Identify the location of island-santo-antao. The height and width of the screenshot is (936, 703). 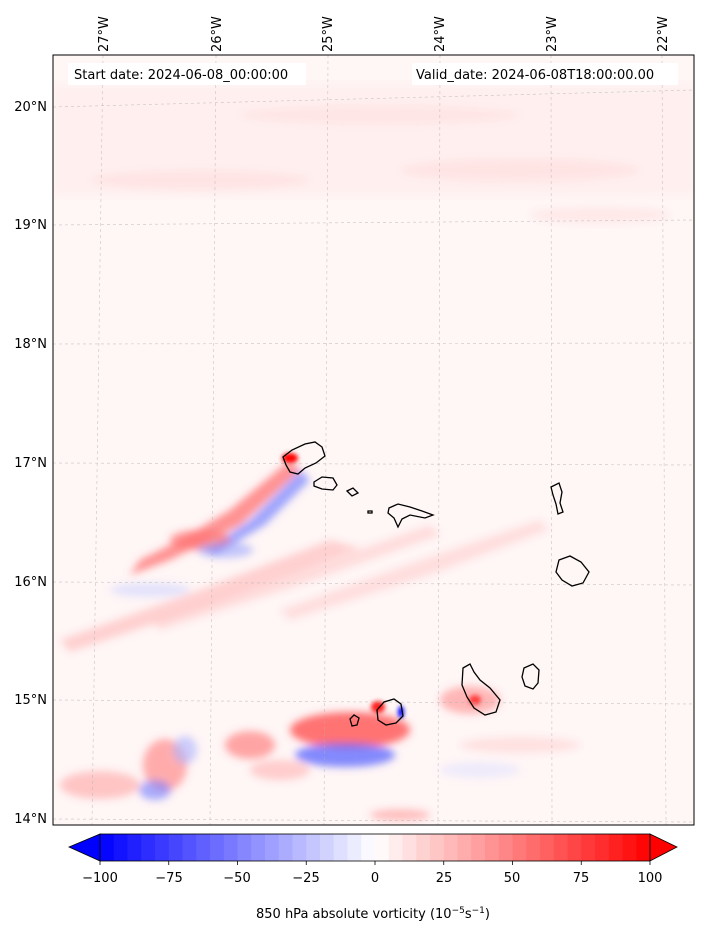
(304, 458).